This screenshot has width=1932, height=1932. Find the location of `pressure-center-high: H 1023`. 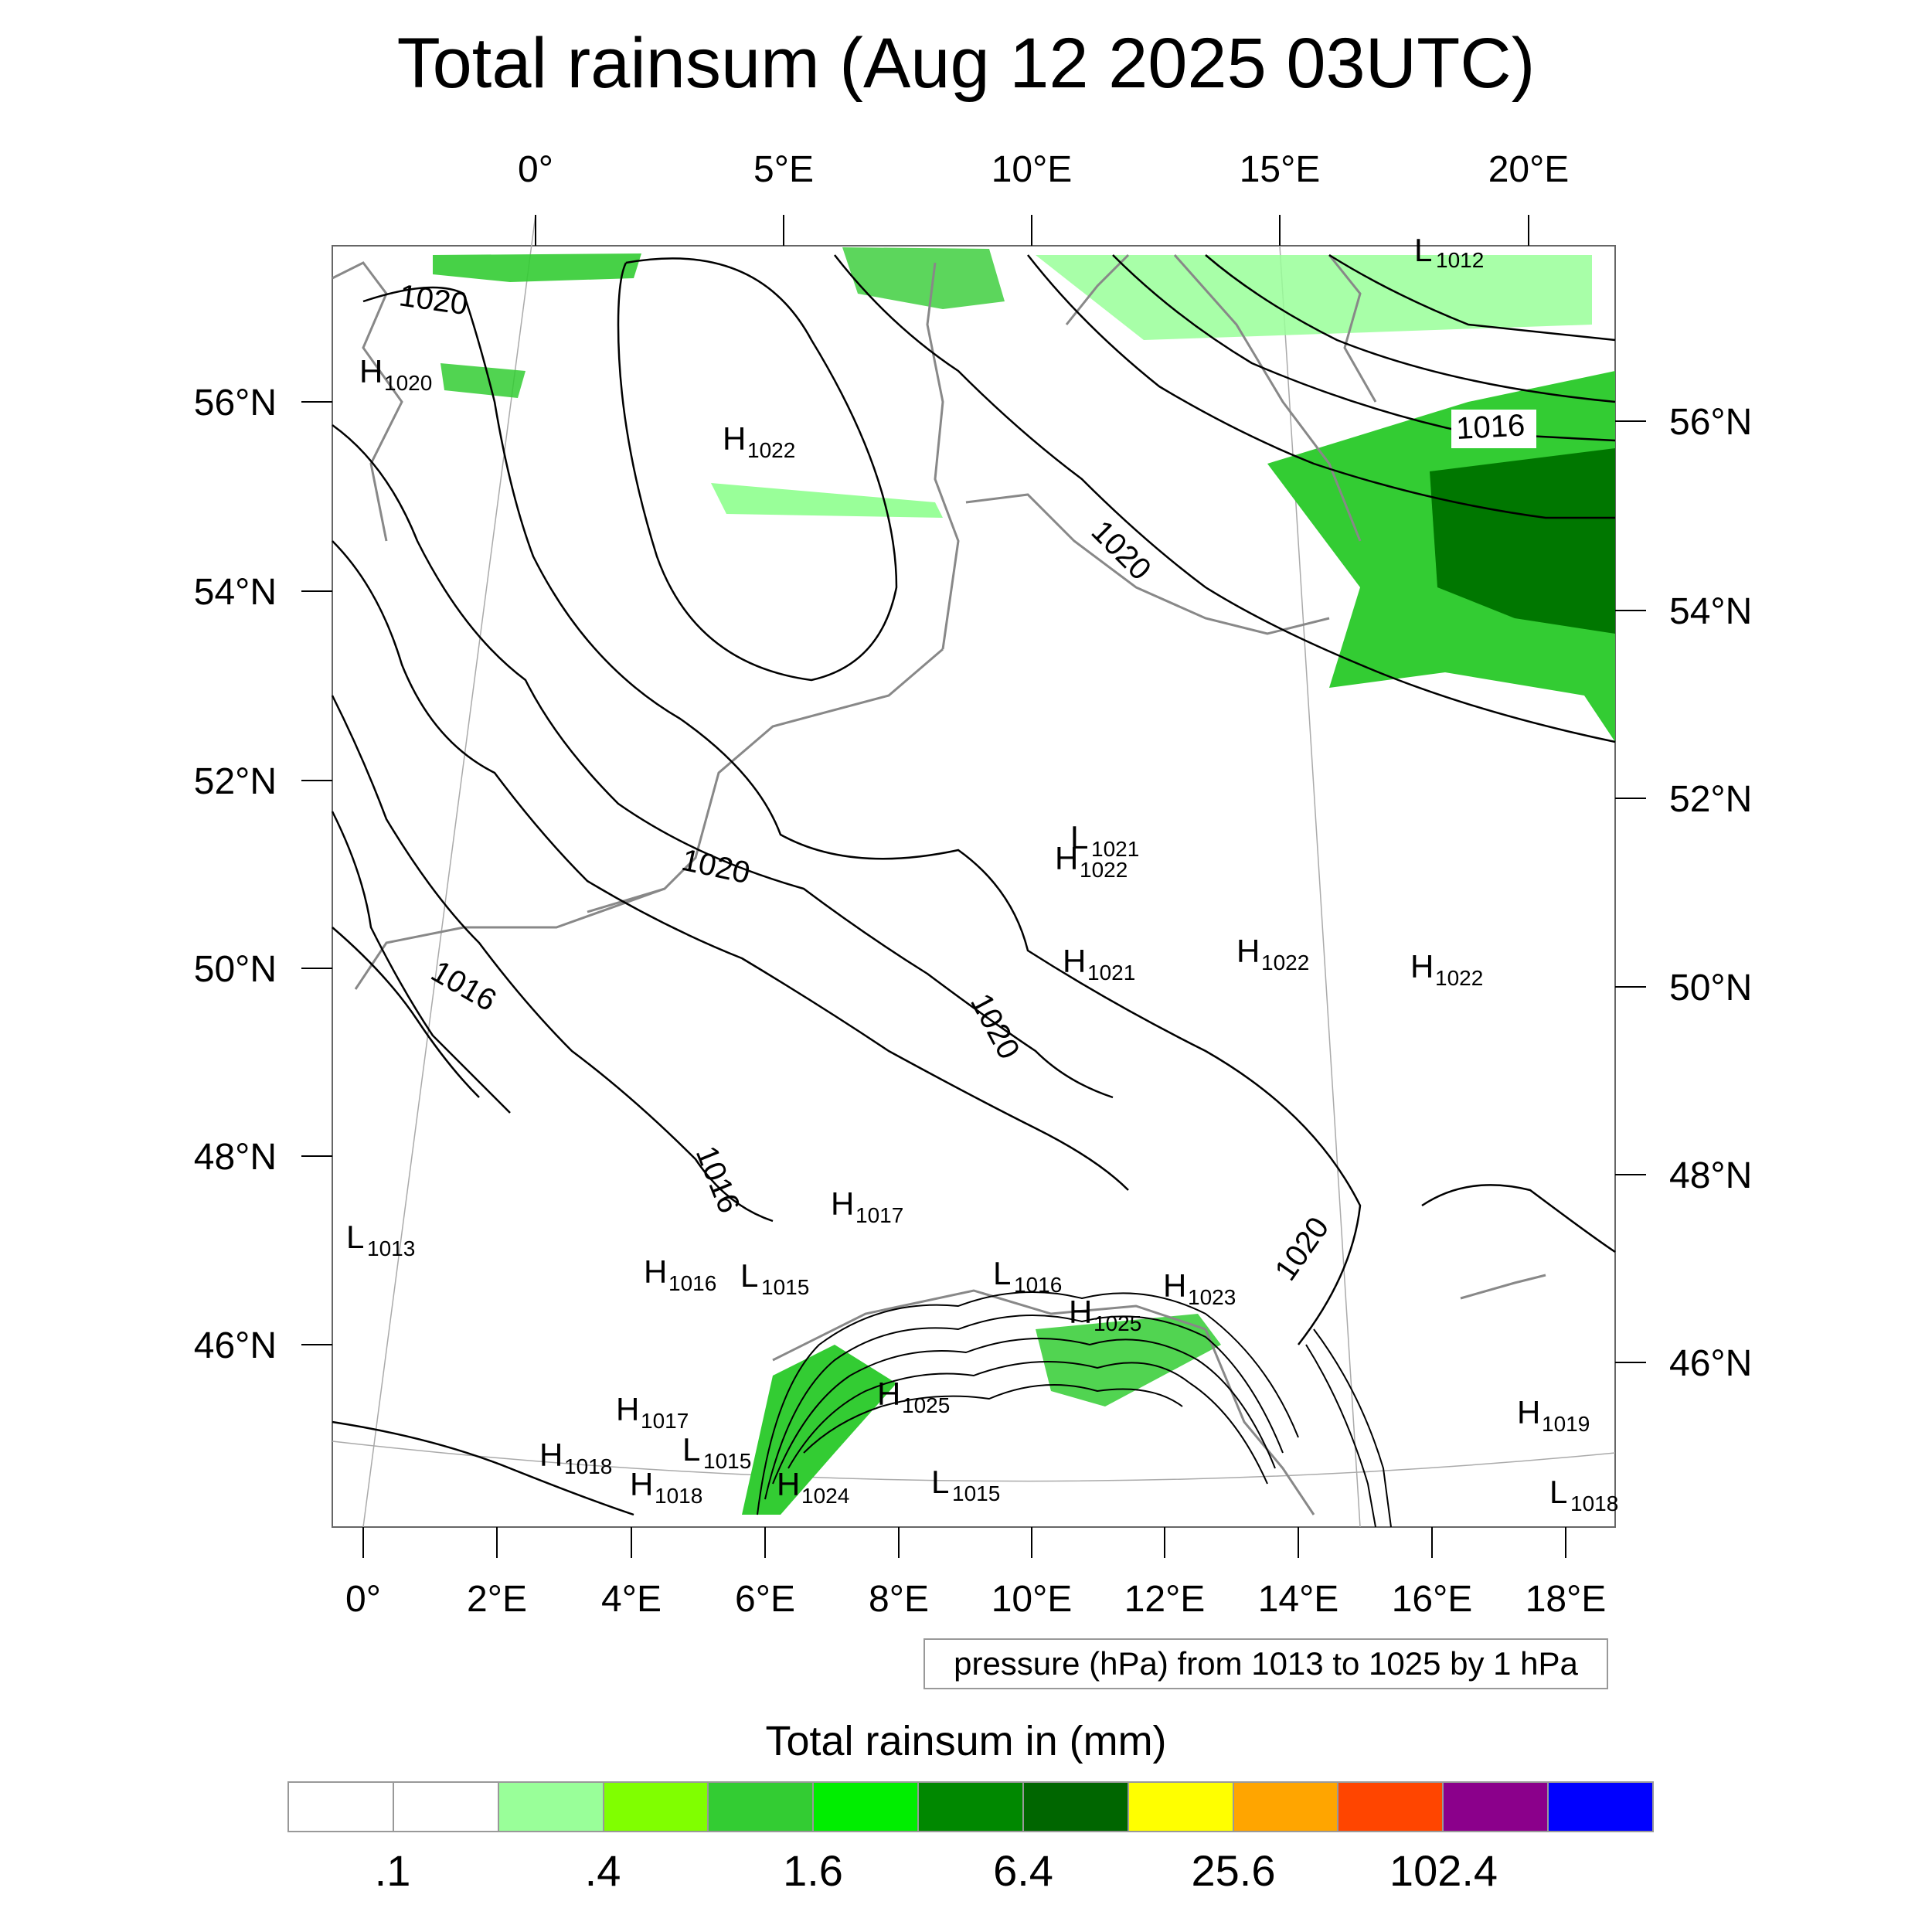

pressure-center-high: H 1023 is located at coordinates (1199, 1288).